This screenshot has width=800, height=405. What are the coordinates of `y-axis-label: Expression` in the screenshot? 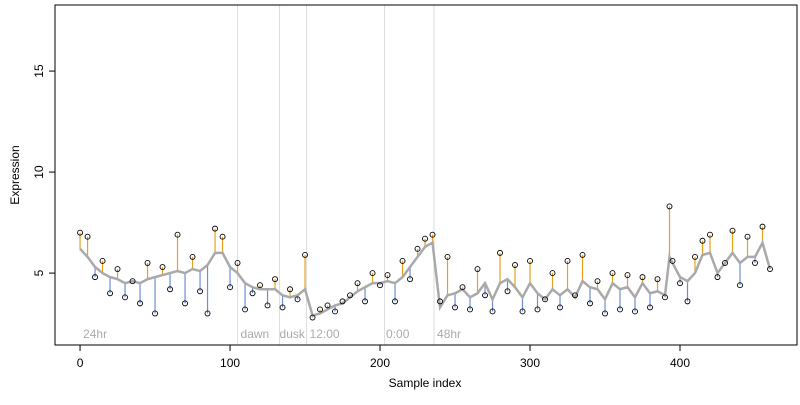 It's located at (15, 174).